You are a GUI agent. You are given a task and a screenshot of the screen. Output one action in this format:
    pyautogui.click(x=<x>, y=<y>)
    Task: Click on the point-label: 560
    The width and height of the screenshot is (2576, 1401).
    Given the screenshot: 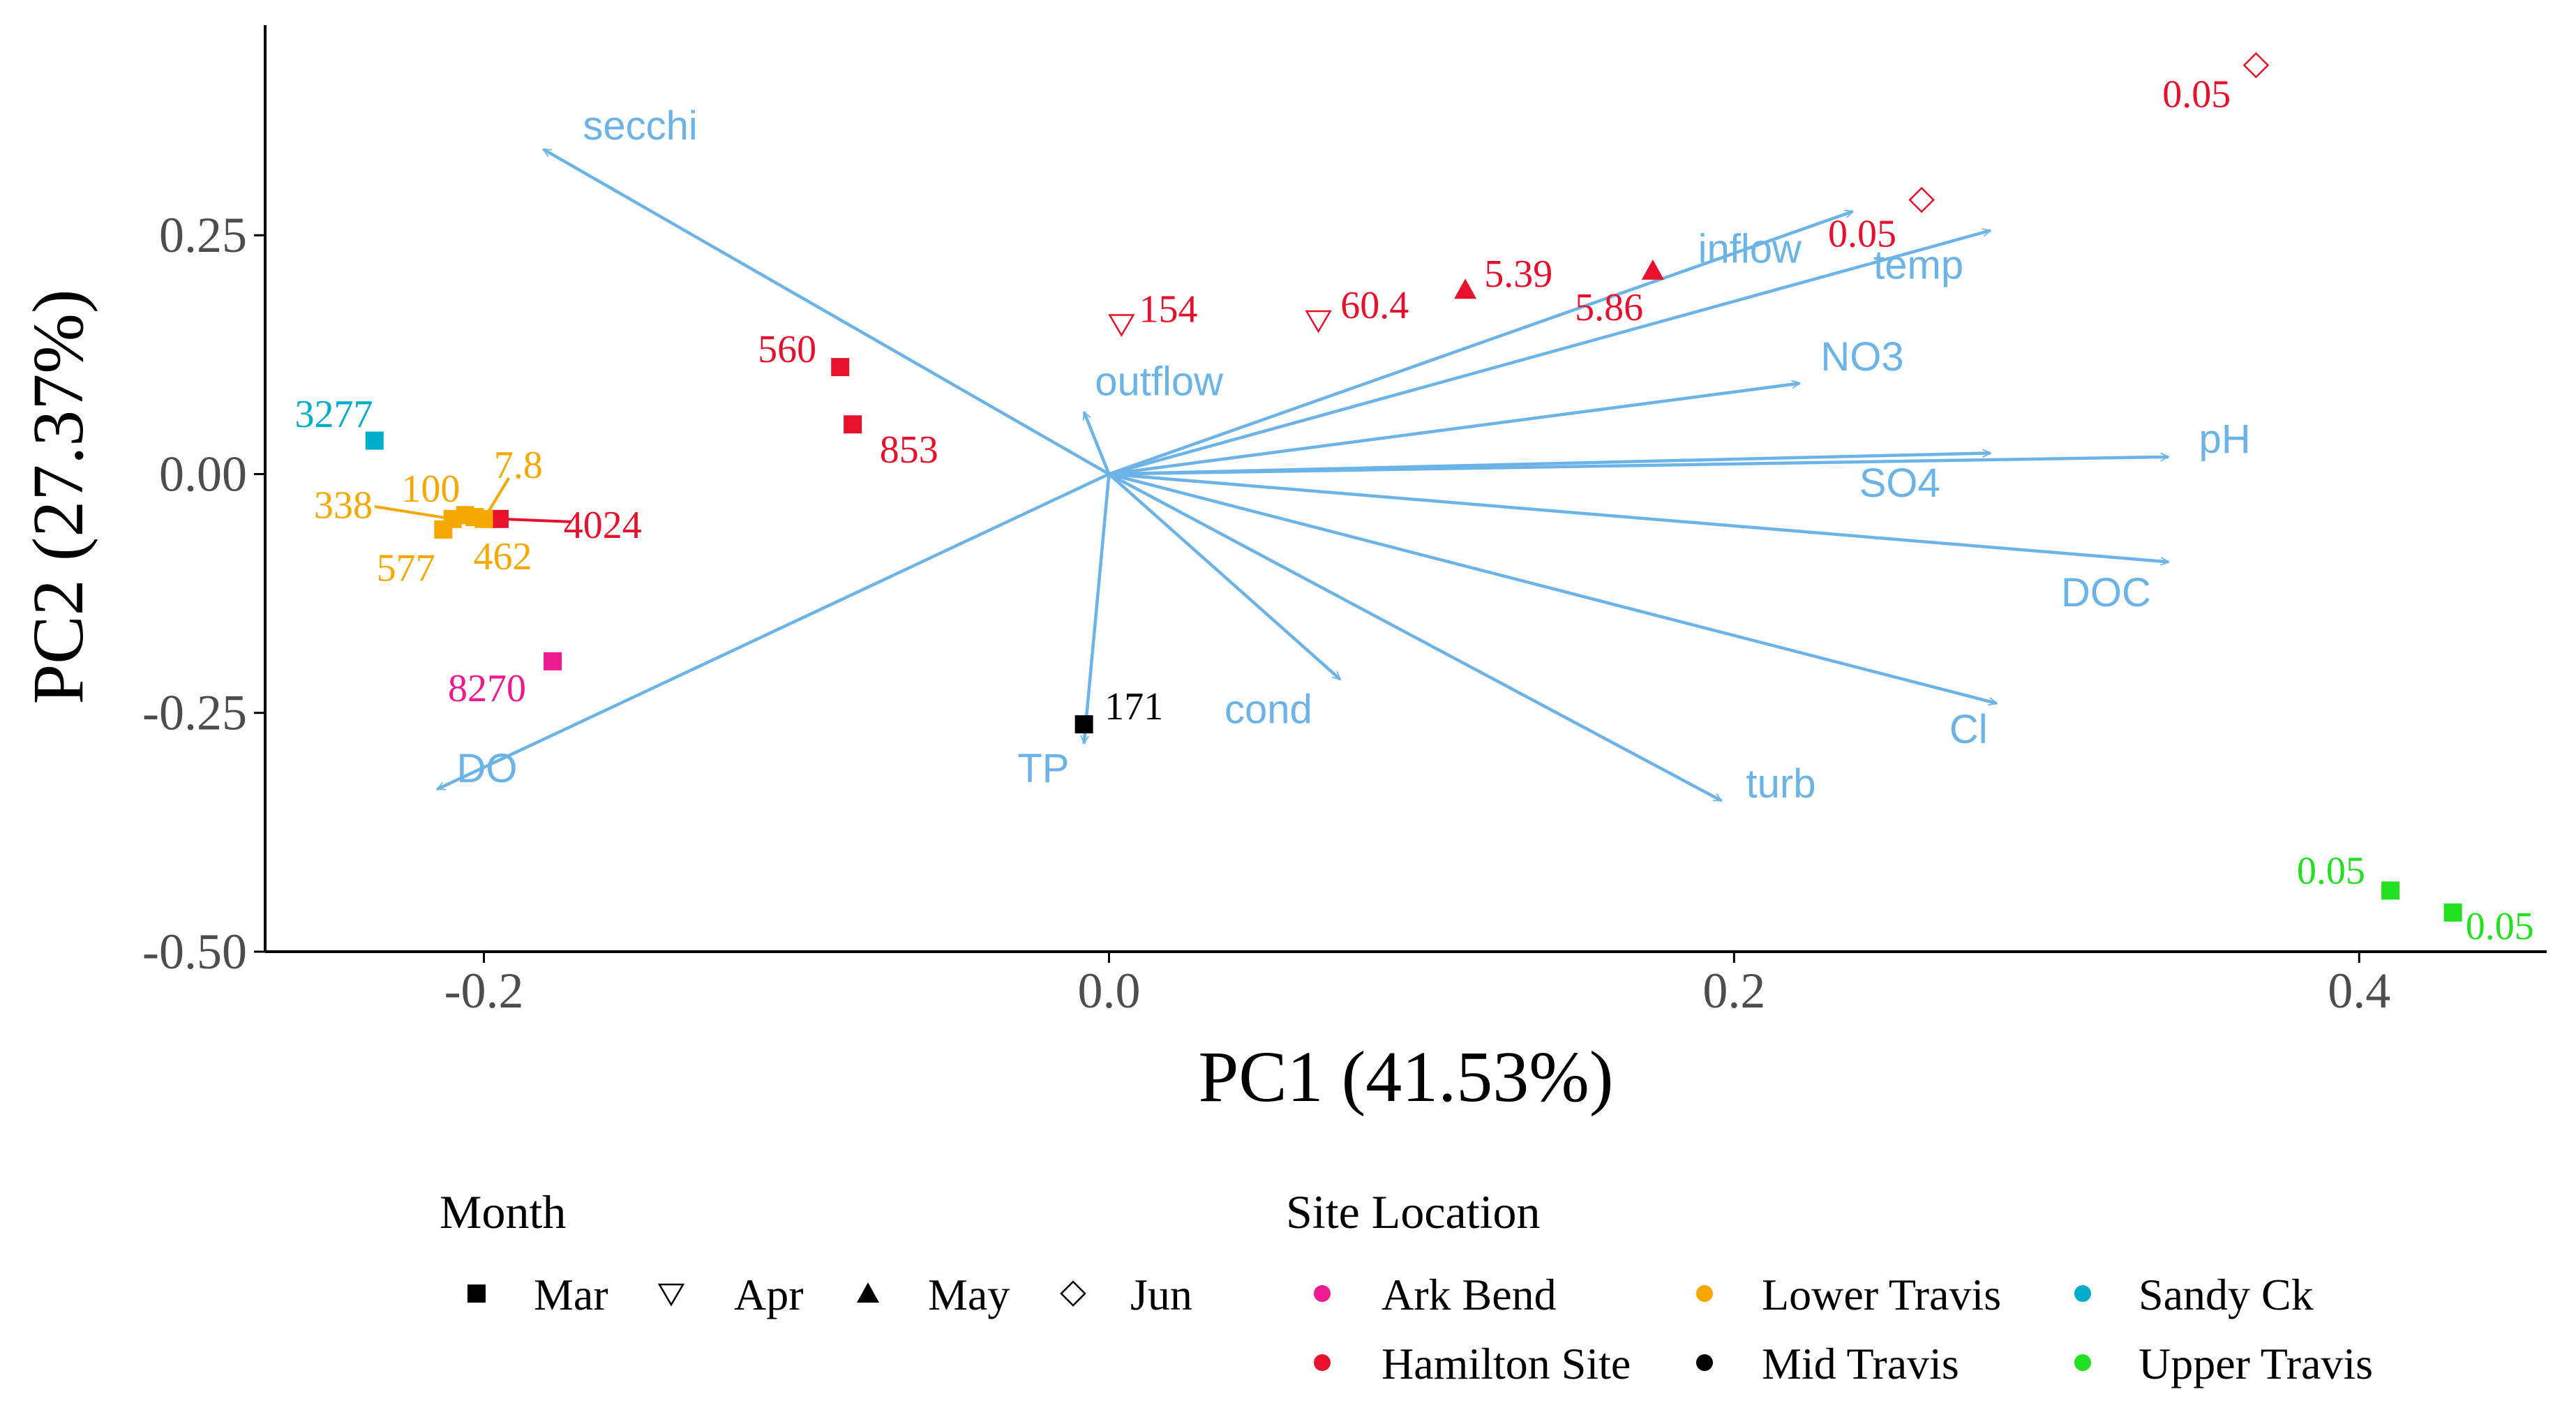 What is the action you would take?
    pyautogui.click(x=787, y=350)
    